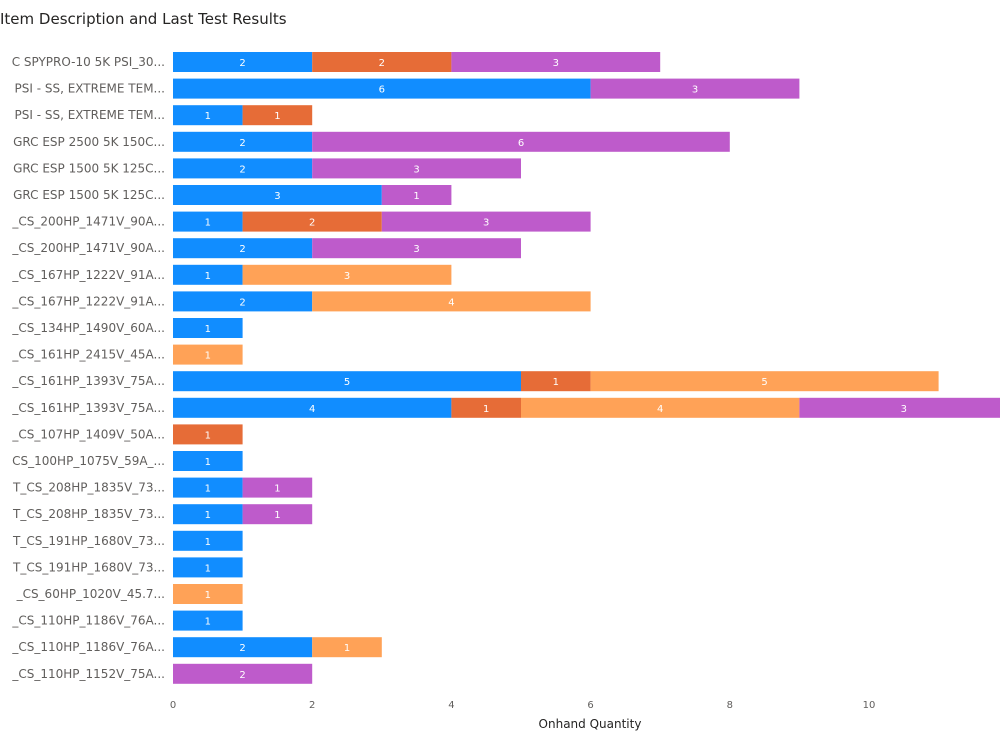 The height and width of the screenshot is (750, 1000). Describe the element at coordinates (143, 19) in the screenshot. I see `chart-title: Item Description and Last Test Results` at that location.